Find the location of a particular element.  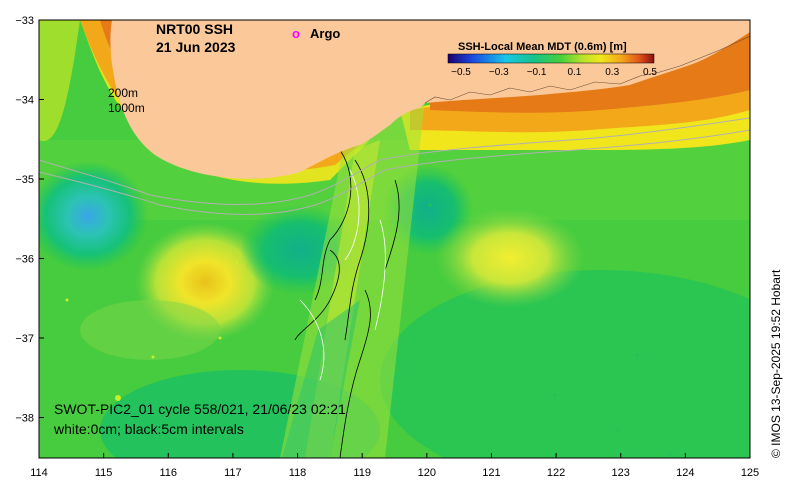

isobath-1000-label: 1000m is located at coordinates (126, 108).